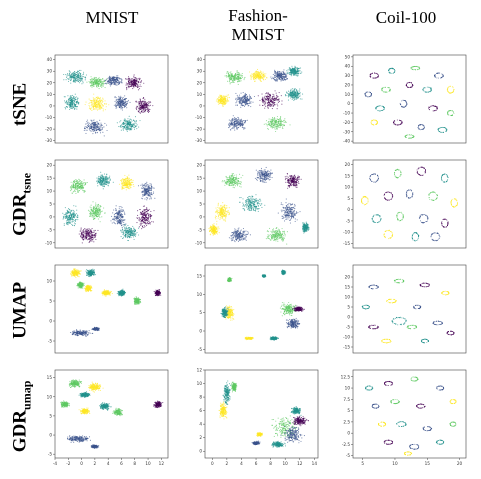  Describe the element at coordinates (348, 103) in the screenshot. I see `y-tick-label: 0` at that location.